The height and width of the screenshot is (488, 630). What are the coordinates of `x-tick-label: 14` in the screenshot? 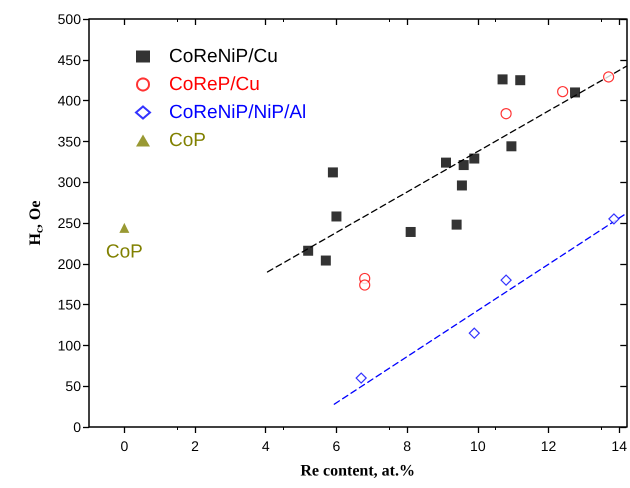 It's located at (619, 446).